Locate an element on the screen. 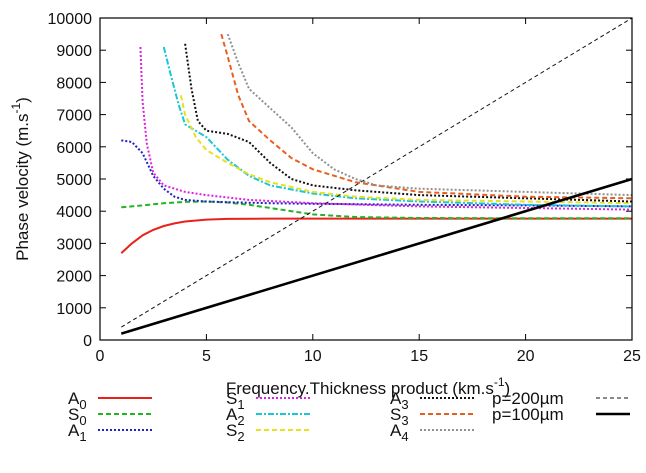  y-tick-label: 4000 is located at coordinates (74, 212).